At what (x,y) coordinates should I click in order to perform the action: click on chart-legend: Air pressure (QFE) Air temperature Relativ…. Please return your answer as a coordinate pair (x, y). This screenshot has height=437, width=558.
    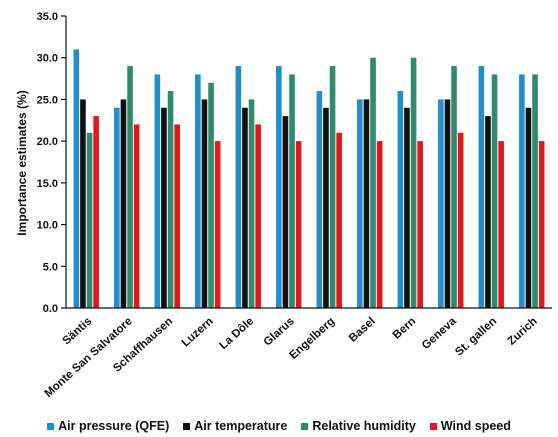
    Looking at the image, I should click on (279, 426).